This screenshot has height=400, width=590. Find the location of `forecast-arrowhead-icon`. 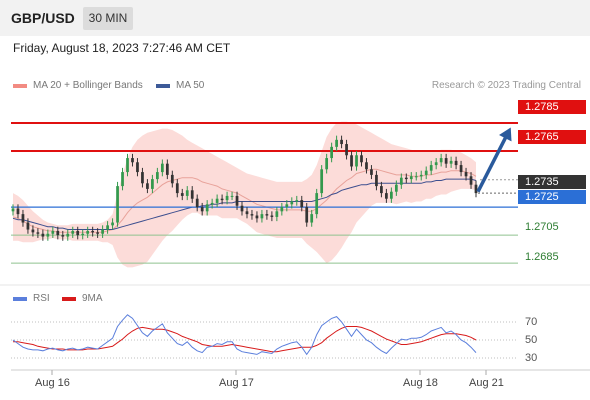

forecast-arrowhead-icon is located at coordinates (505, 134).